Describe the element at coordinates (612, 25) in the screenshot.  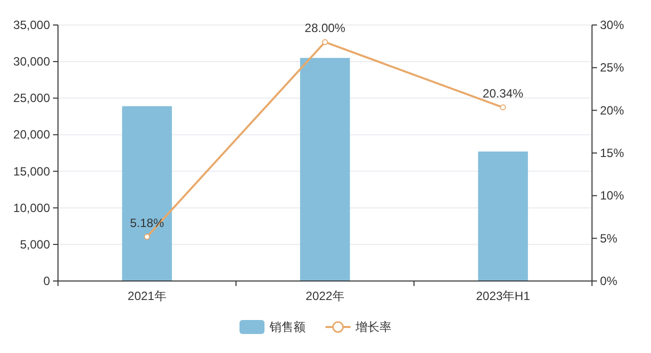
I see `y2-tick-label: 30%` at that location.